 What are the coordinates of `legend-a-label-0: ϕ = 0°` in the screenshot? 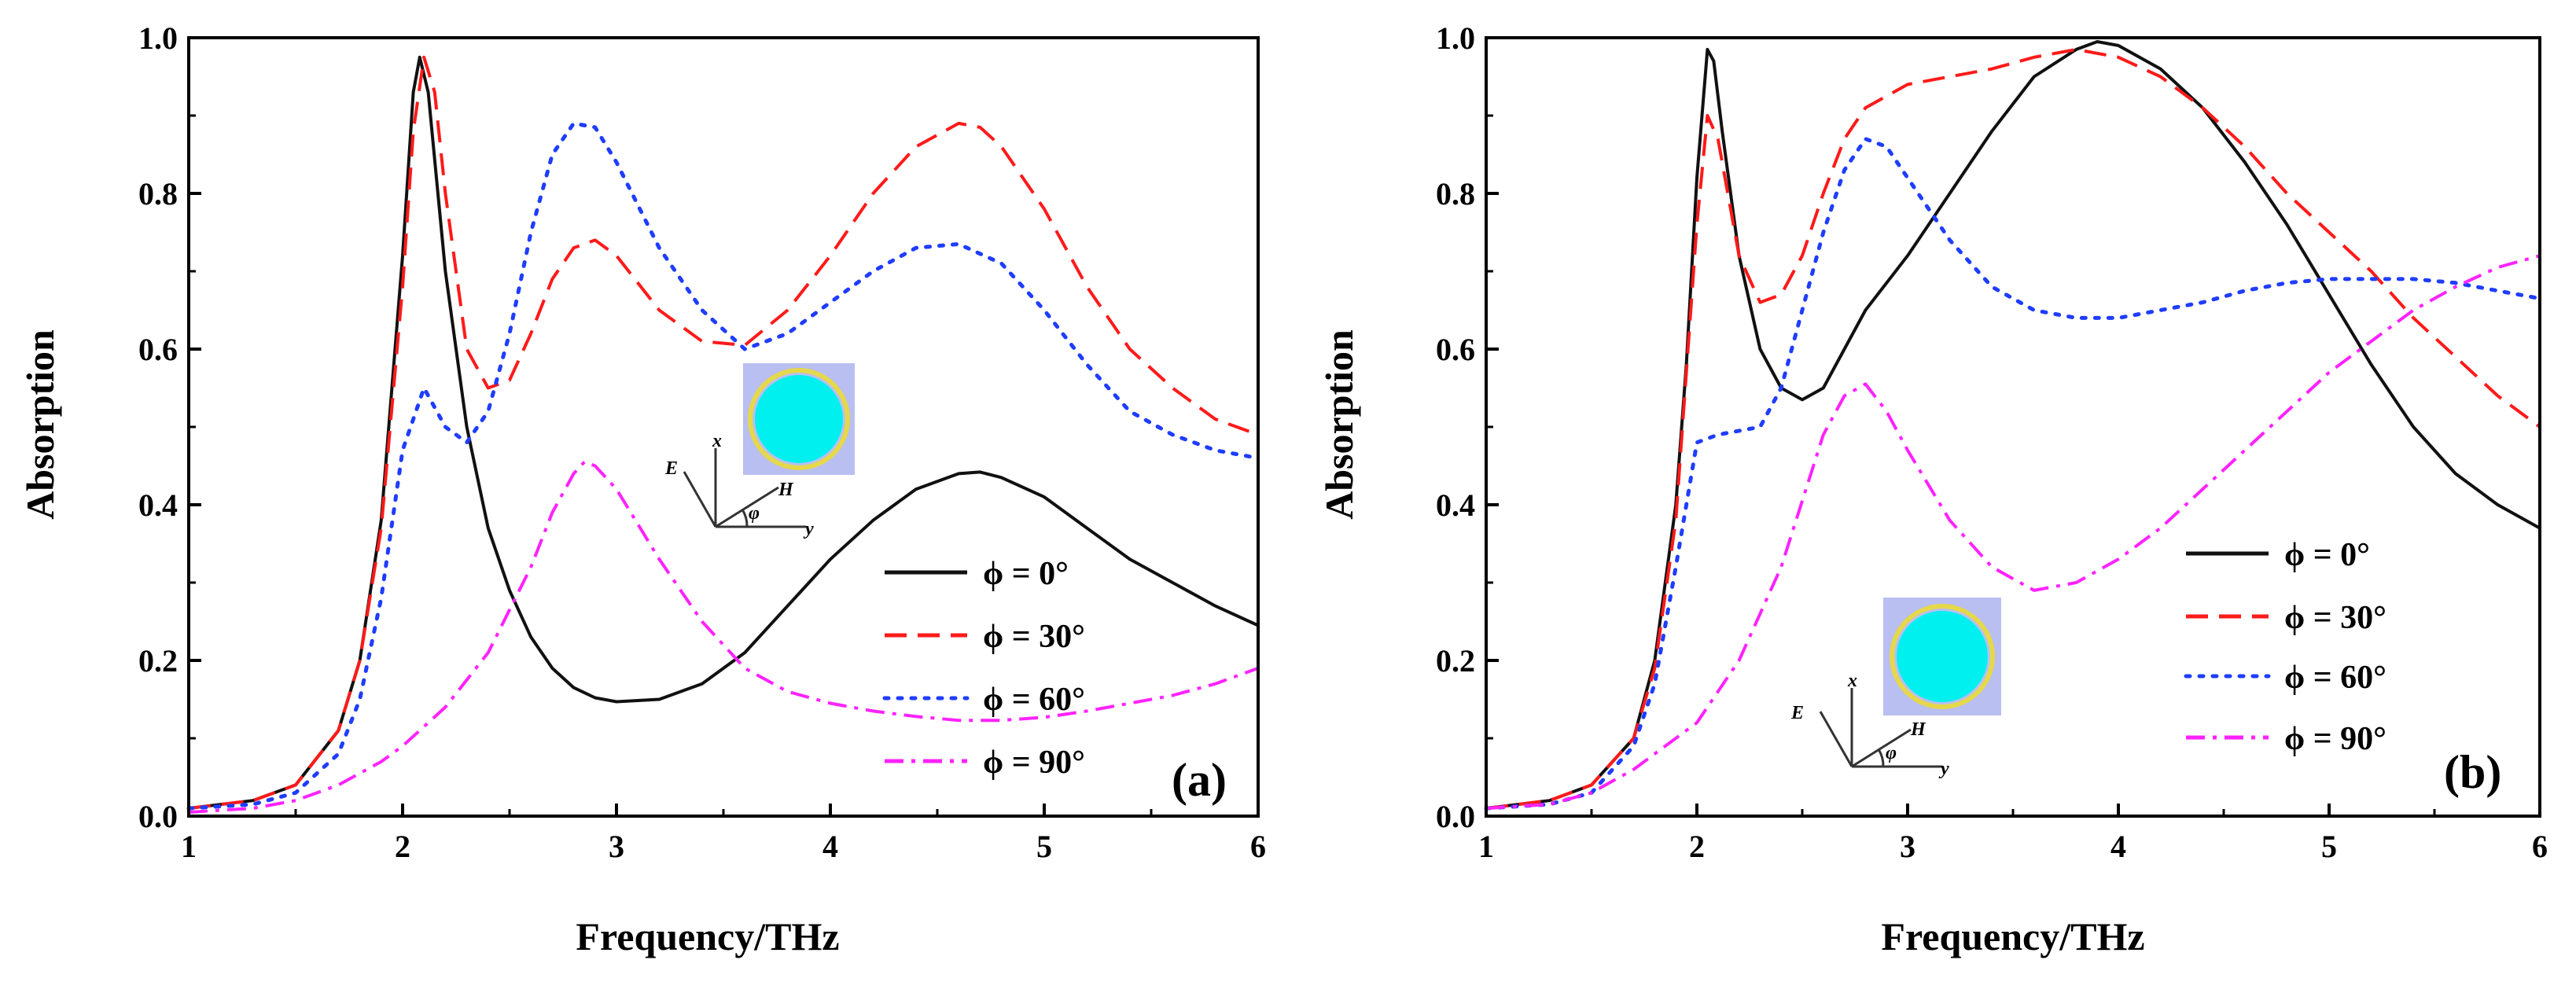 It's located at (1026, 574).